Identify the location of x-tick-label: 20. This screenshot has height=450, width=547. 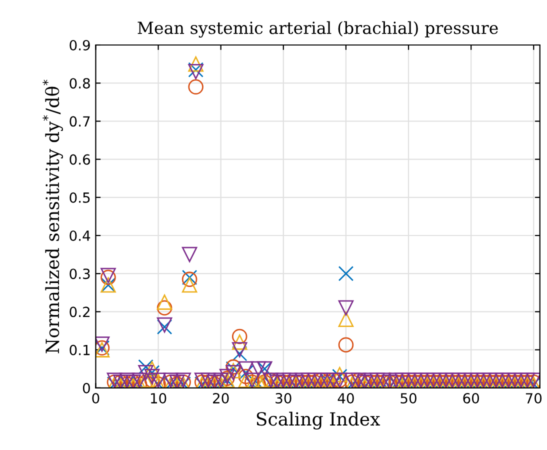
(221, 398).